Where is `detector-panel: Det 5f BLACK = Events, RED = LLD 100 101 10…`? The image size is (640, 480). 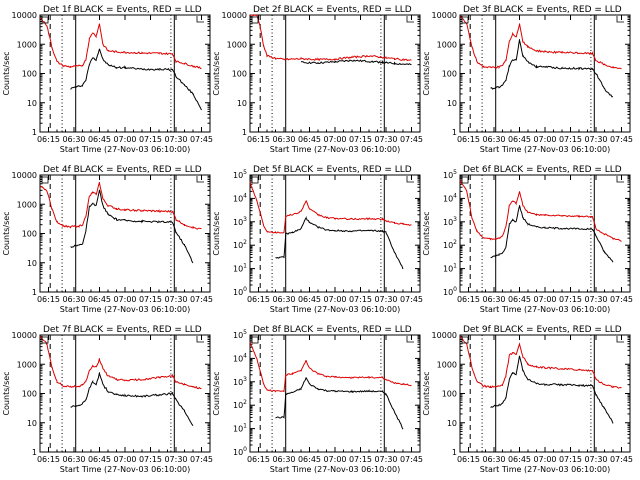
detector-panel: Det 5f BLACK = Events, RED = LLD 100 101 10… is located at coordinates (317, 239).